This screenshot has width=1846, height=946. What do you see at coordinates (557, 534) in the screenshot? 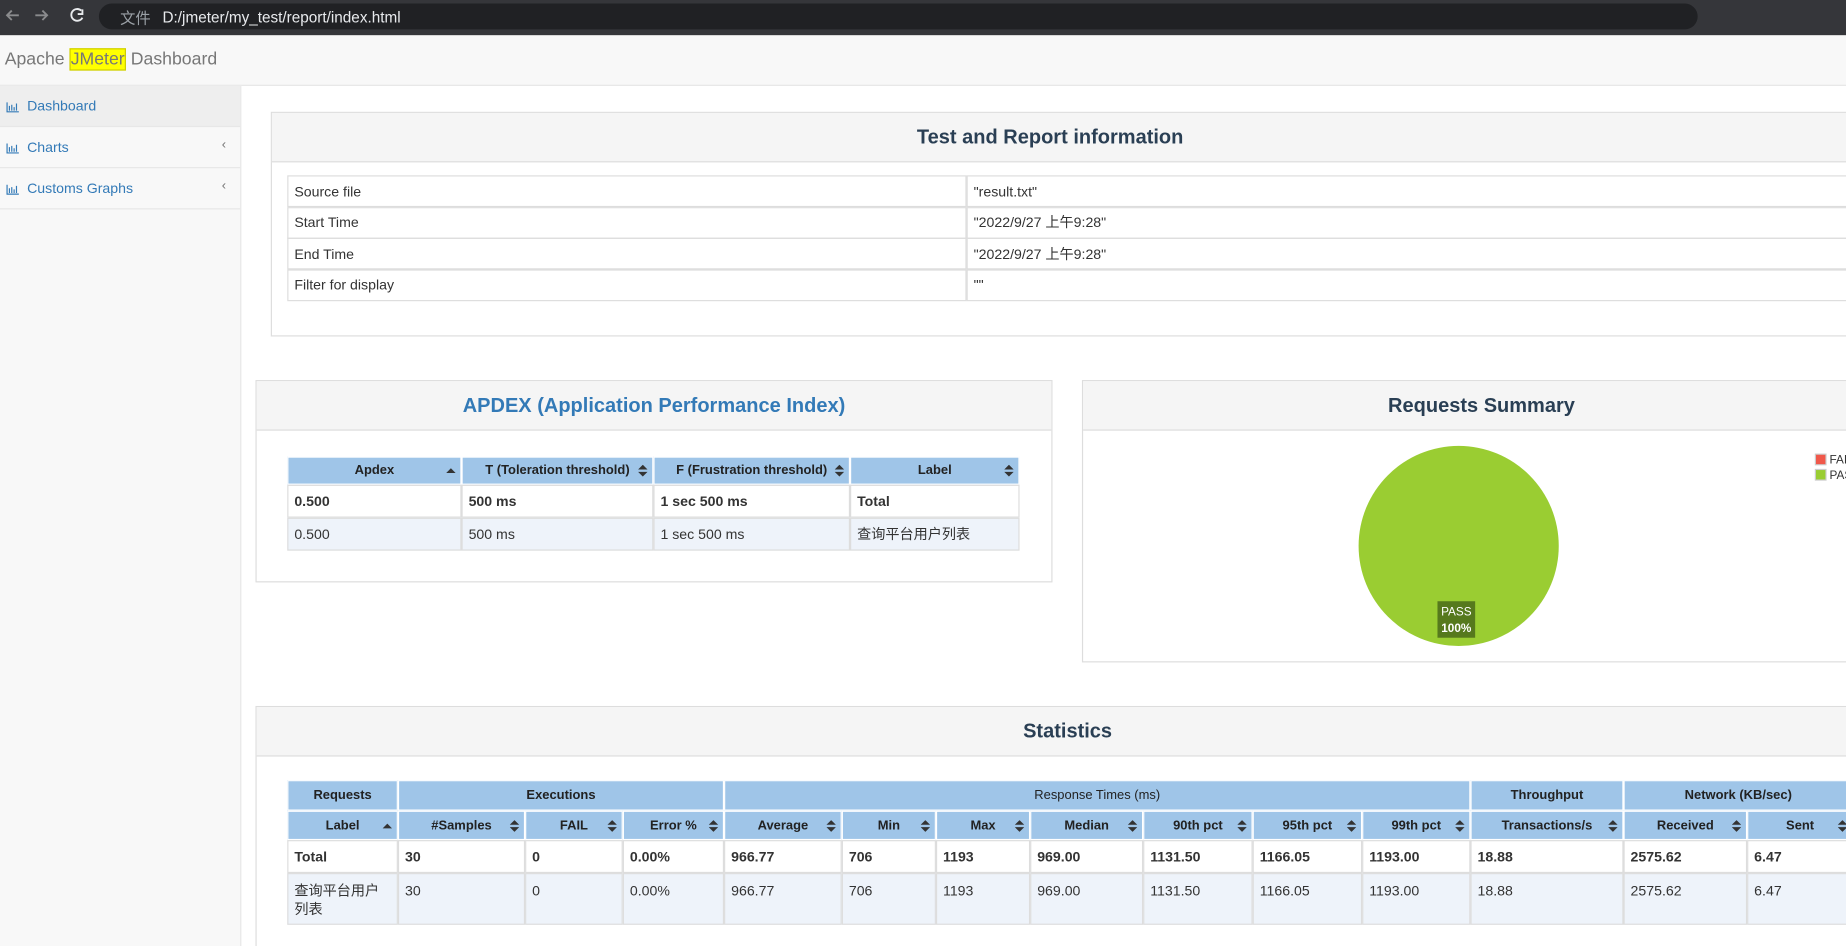
I see `apdex-cell: 500 ms` at bounding box center [557, 534].